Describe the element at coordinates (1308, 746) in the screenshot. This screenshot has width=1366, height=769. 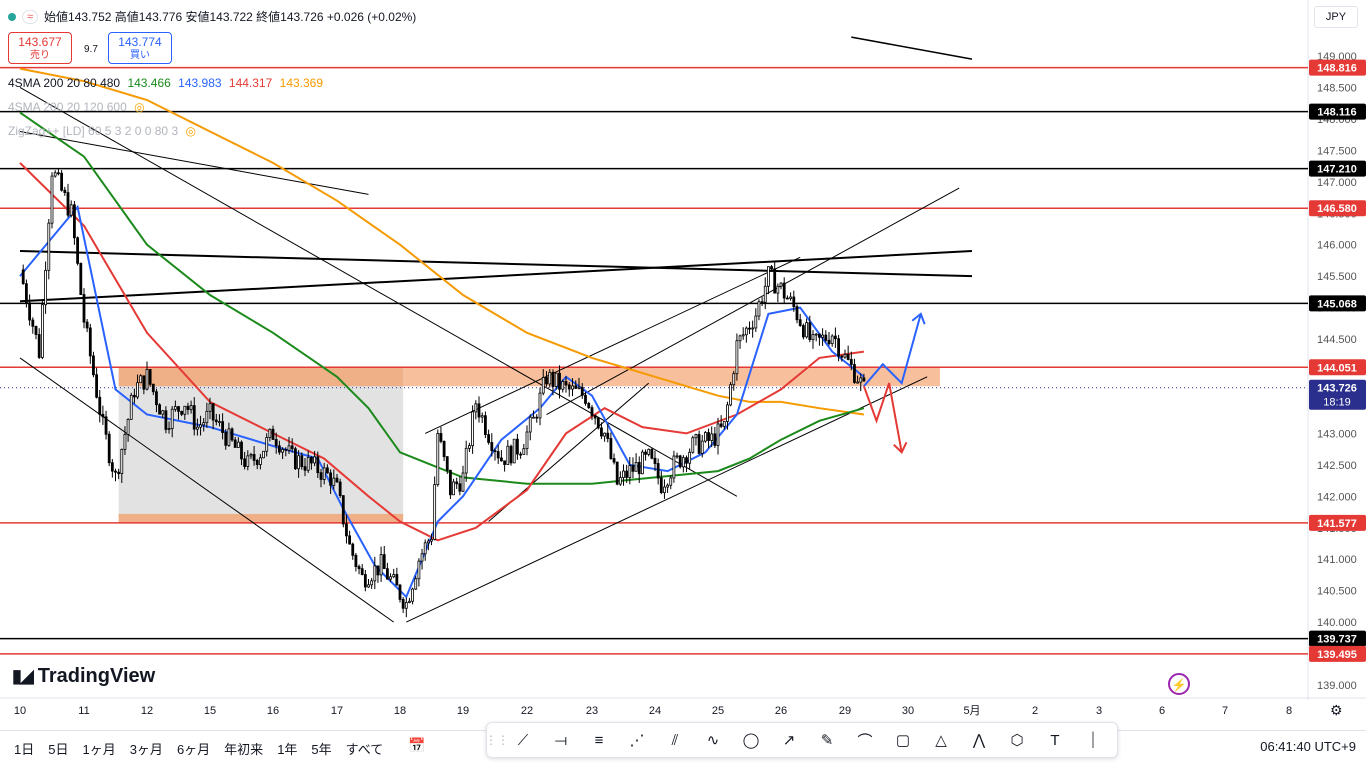
I see `utc-clock: 06:41:40 UTC+9` at that location.